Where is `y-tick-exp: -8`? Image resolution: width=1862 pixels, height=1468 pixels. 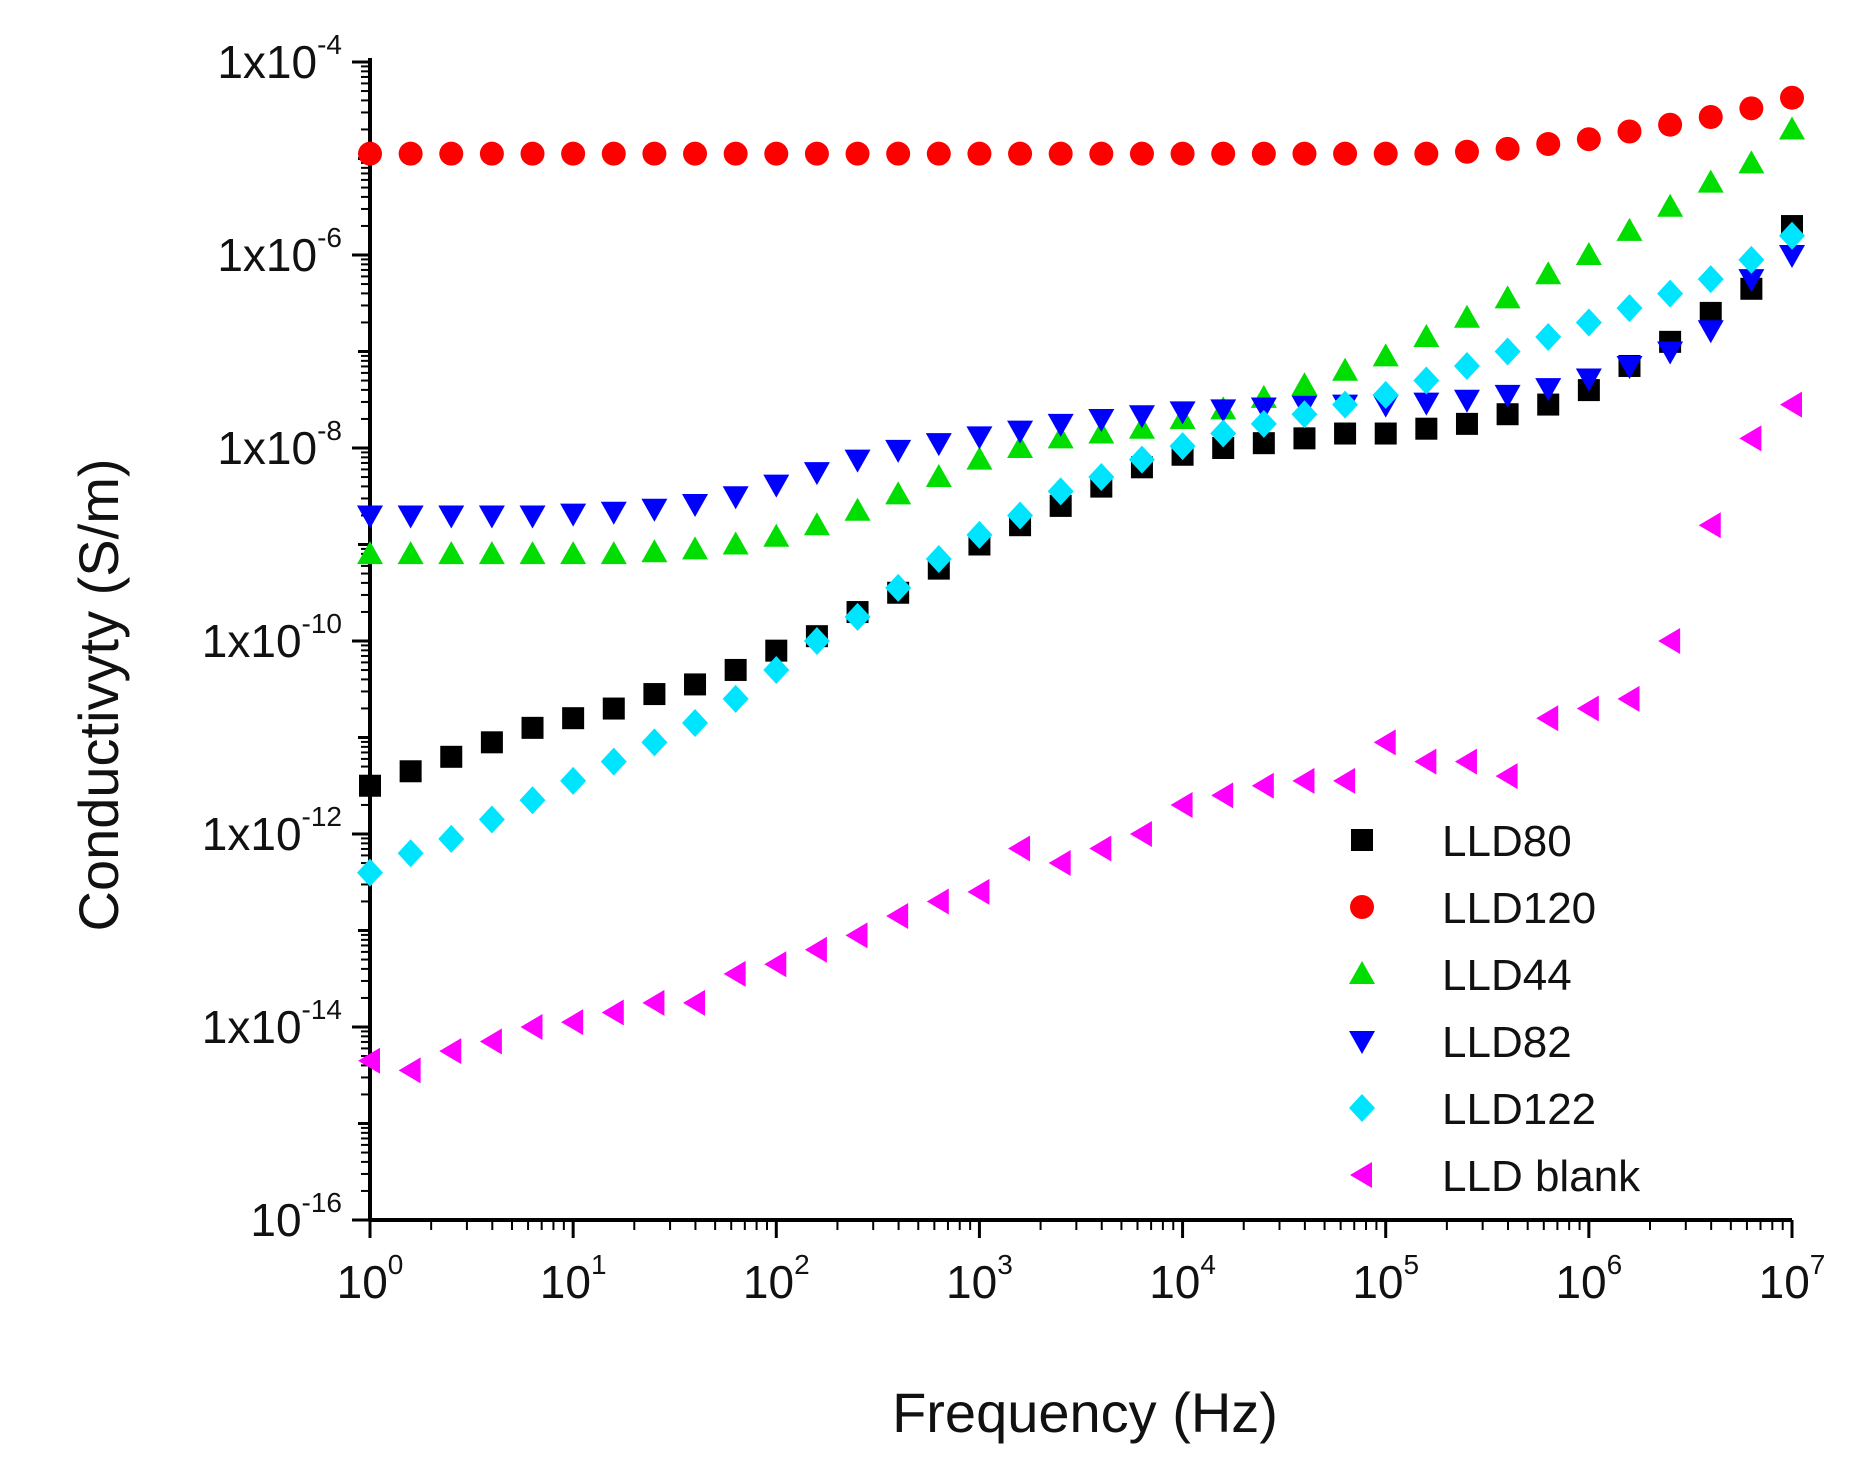 y-tick-exp: -8 is located at coordinates (329, 430).